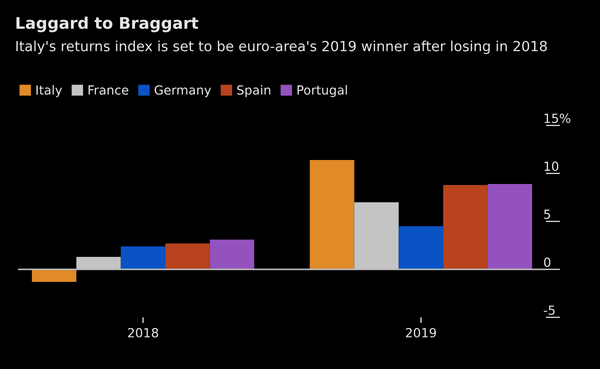  Describe the element at coordinates (547, 214) in the screenshot. I see `y-tick-label: 5` at that location.